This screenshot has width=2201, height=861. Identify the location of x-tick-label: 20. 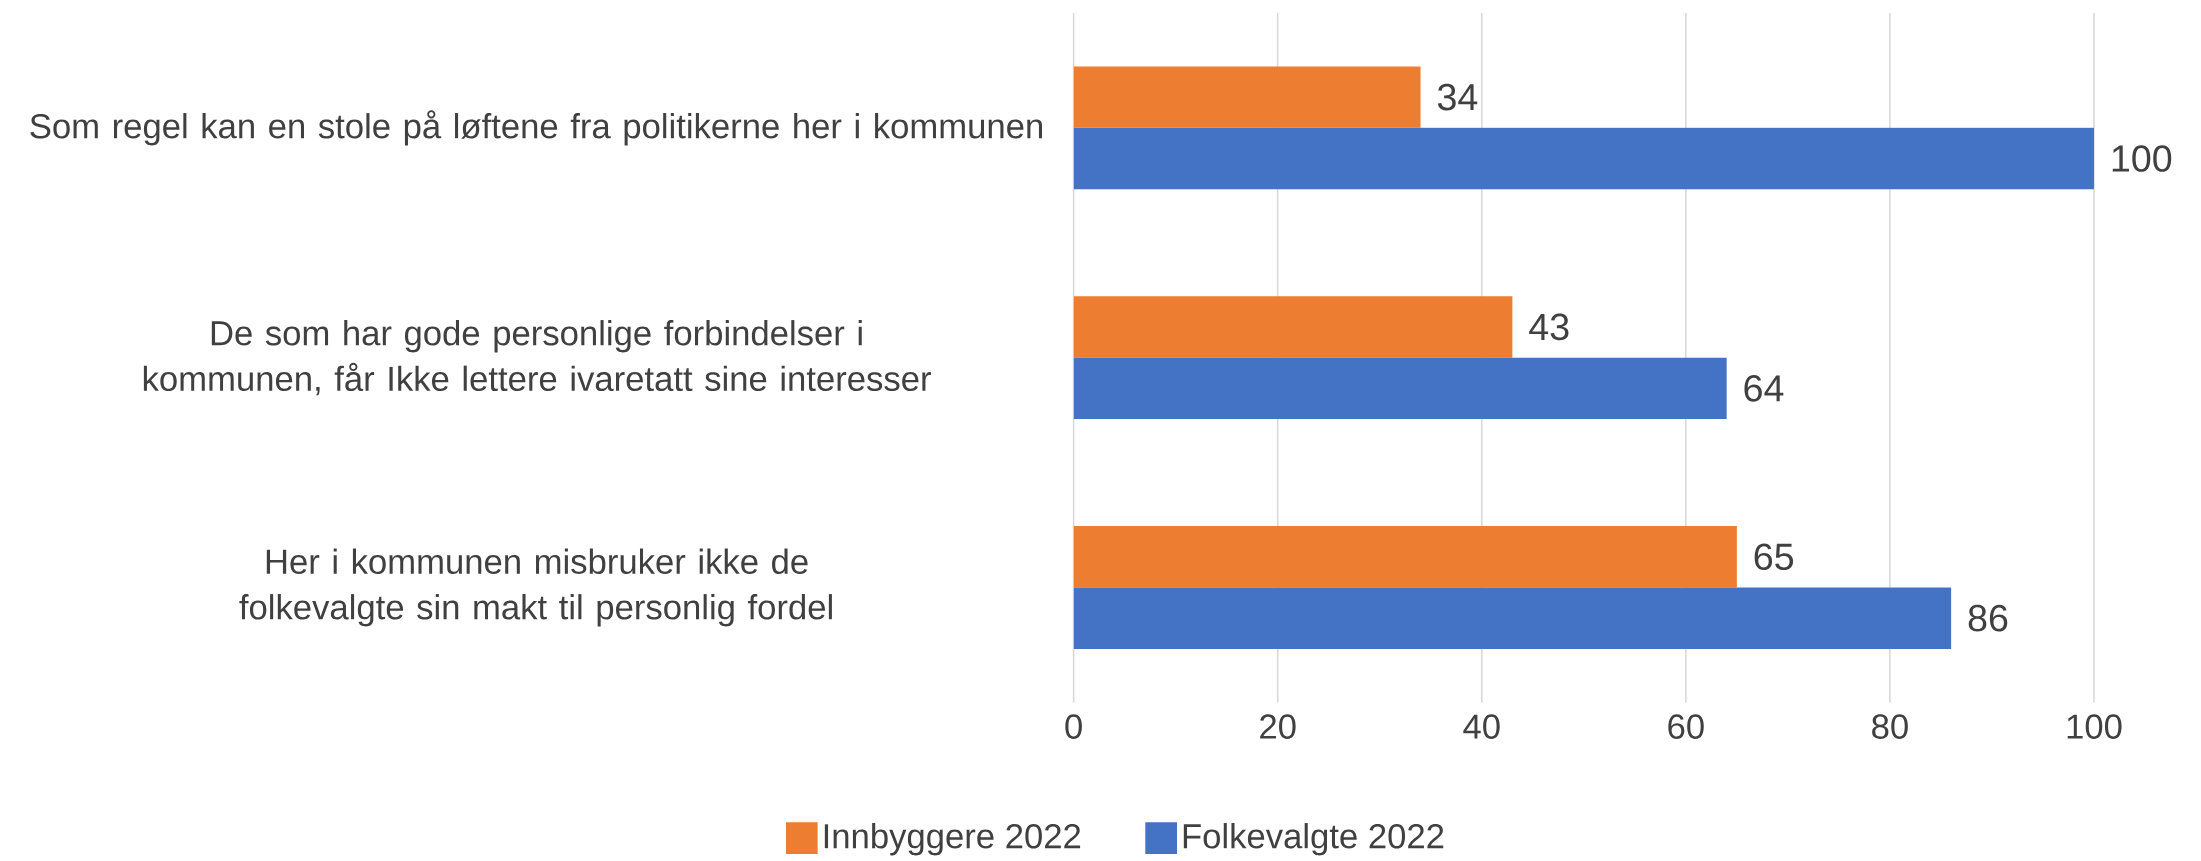
(1278, 726).